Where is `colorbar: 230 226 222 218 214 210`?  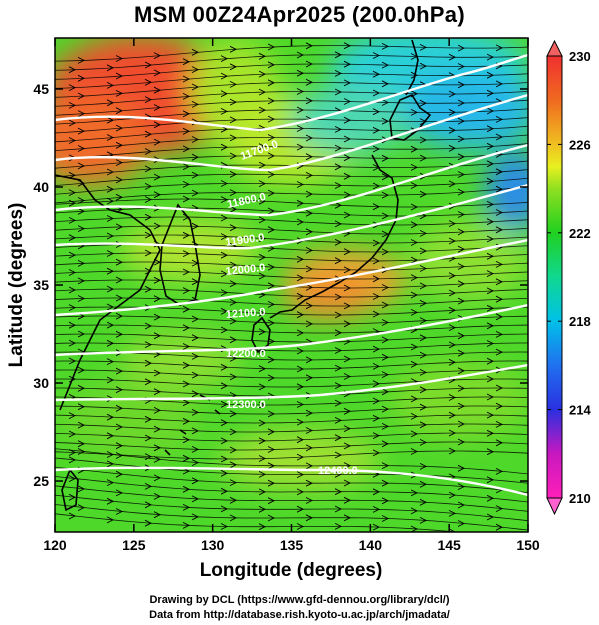 colorbar: 230 226 222 218 214 210 is located at coordinates (568, 277).